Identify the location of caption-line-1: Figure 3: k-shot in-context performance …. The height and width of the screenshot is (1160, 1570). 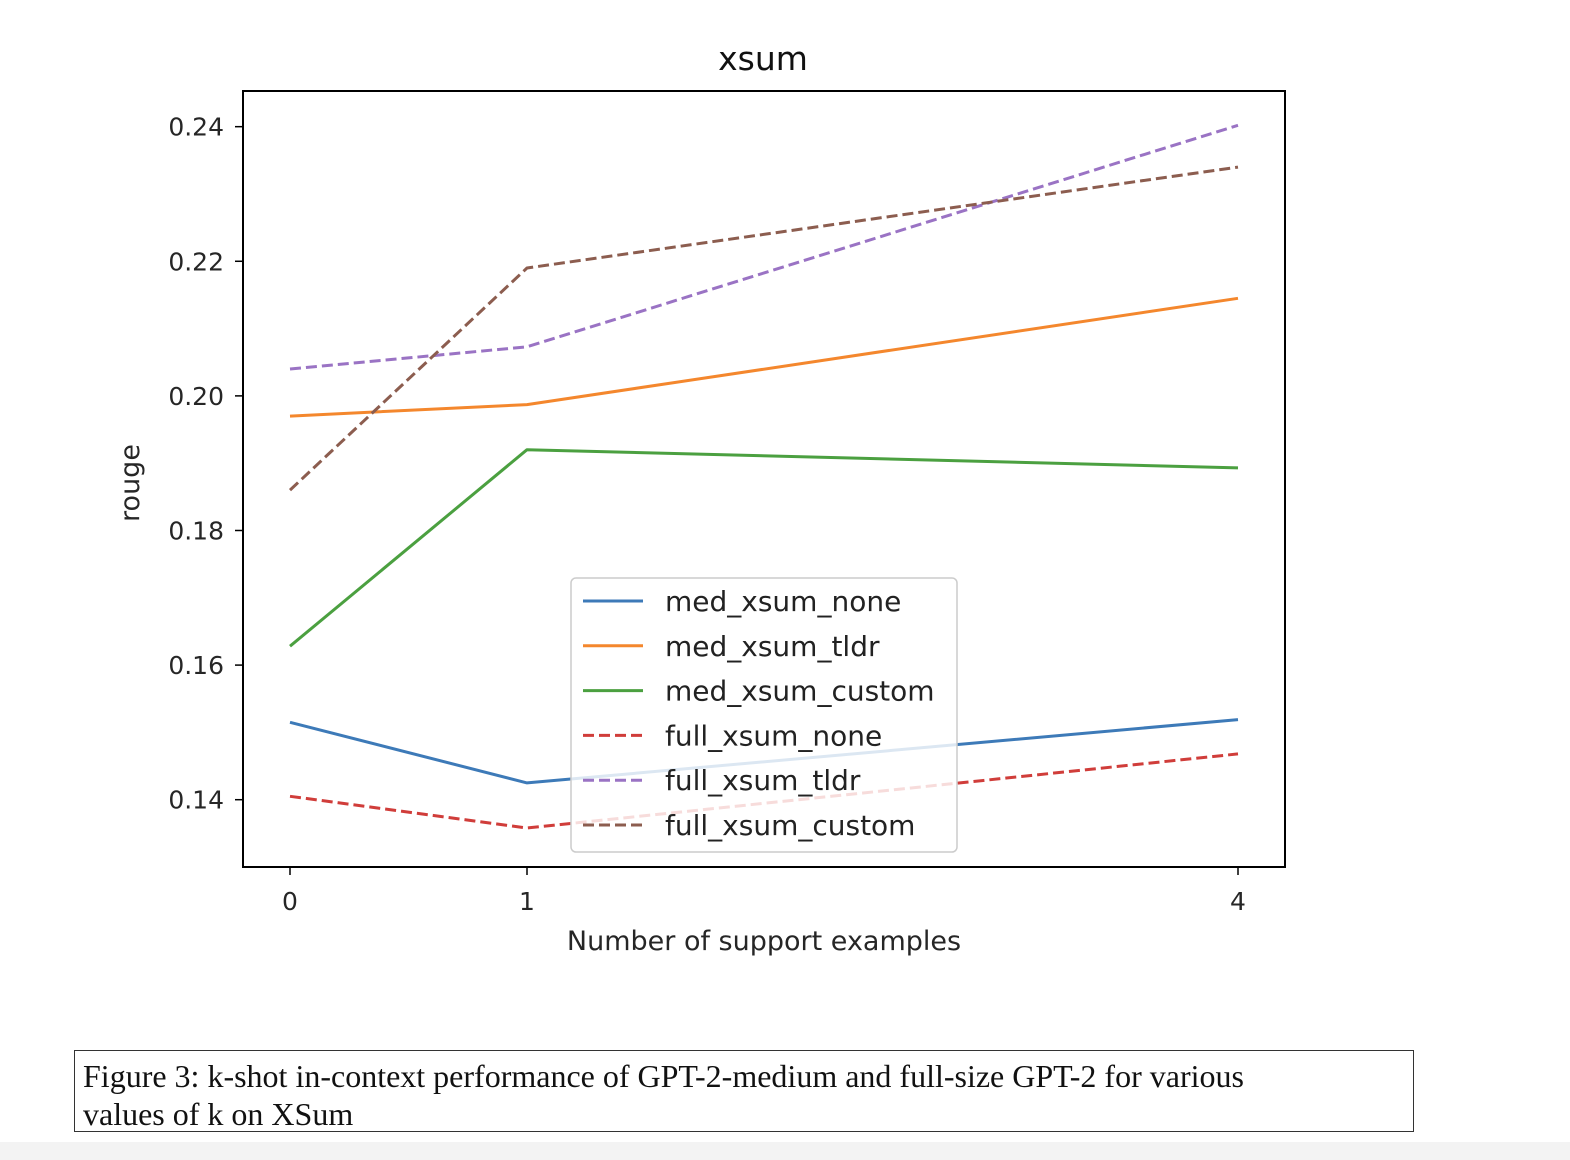
(663, 1076).